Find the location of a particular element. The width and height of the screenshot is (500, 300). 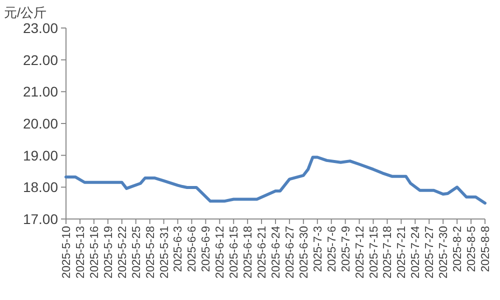

y-tick-label: 18.00 is located at coordinates (40, 187).